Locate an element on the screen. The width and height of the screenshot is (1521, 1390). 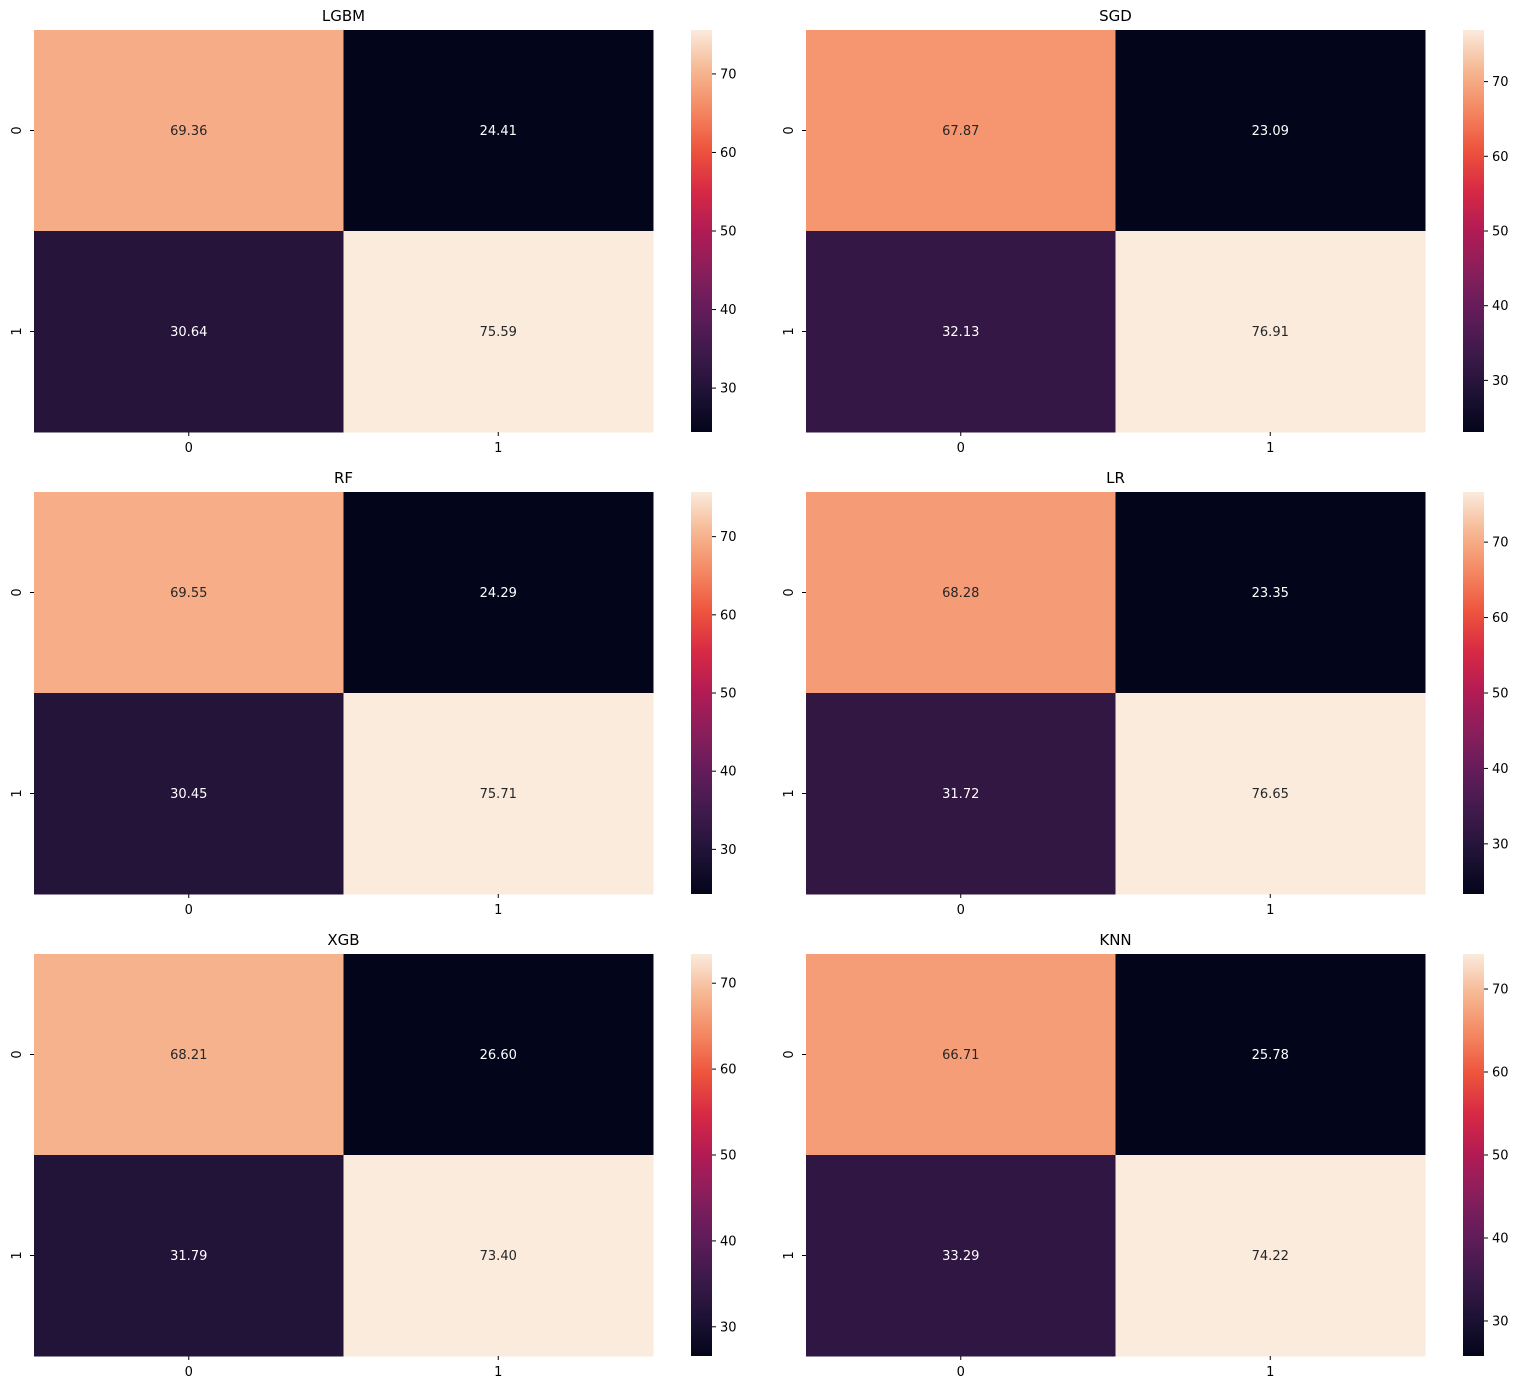
cell-value-label: 67.87 is located at coordinates (960, 131).